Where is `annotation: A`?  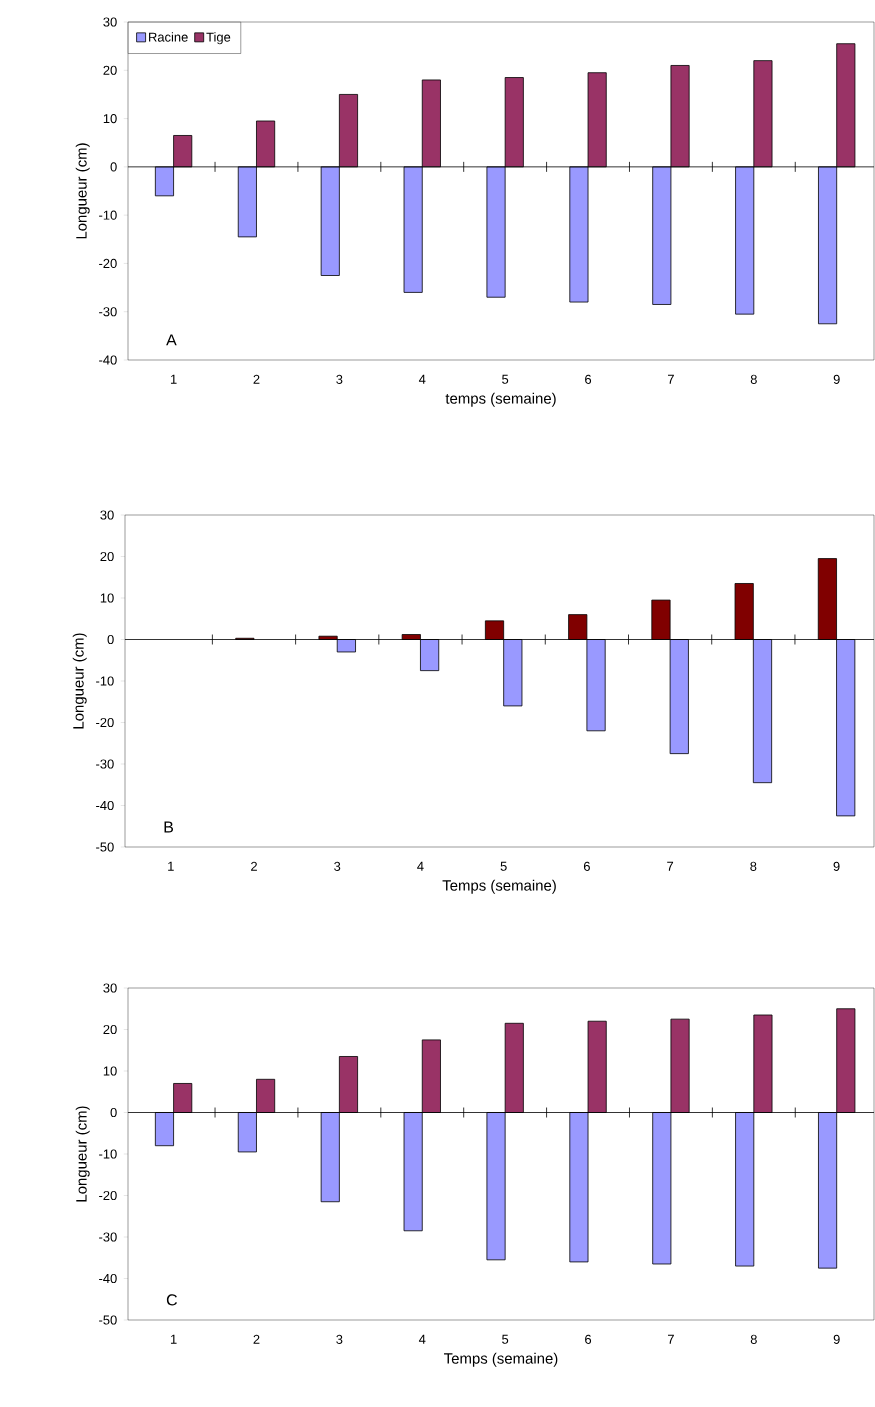 annotation: A is located at coordinates (171, 340).